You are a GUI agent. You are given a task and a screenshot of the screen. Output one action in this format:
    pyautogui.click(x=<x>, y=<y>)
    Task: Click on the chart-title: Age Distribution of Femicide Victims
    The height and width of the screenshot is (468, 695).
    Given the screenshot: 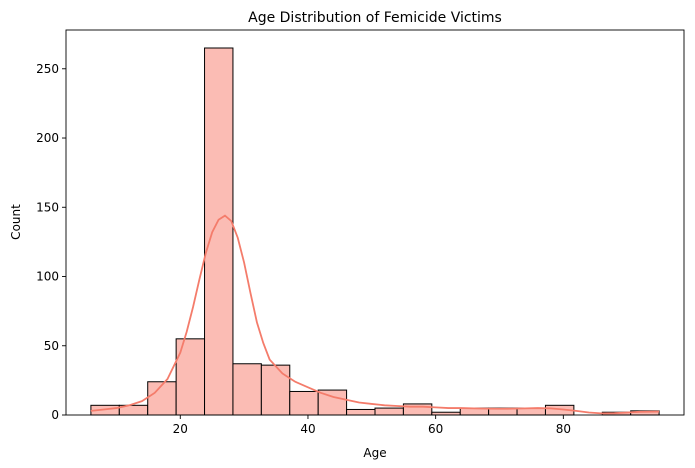 What is the action you would take?
    pyautogui.click(x=375, y=18)
    